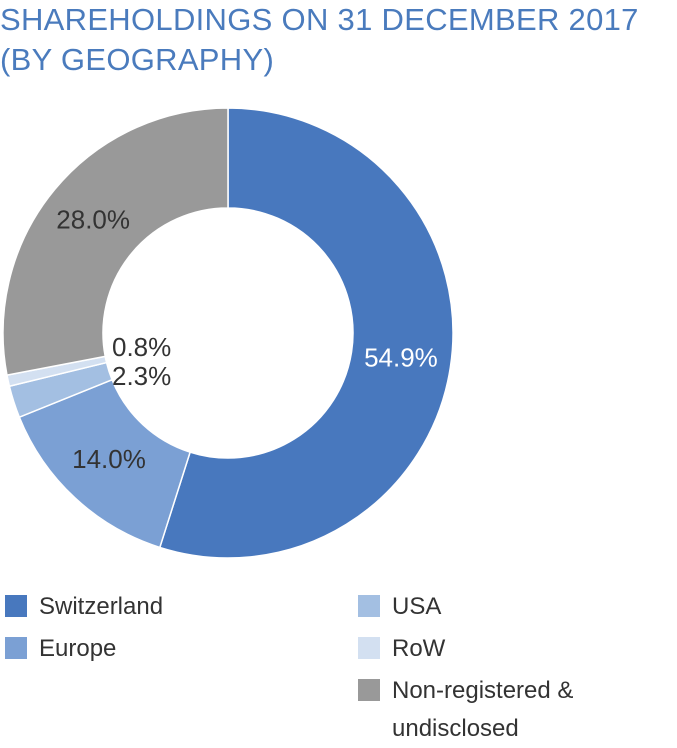  What do you see at coordinates (141, 347) in the screenshot?
I see `data-label: 0.8%` at bounding box center [141, 347].